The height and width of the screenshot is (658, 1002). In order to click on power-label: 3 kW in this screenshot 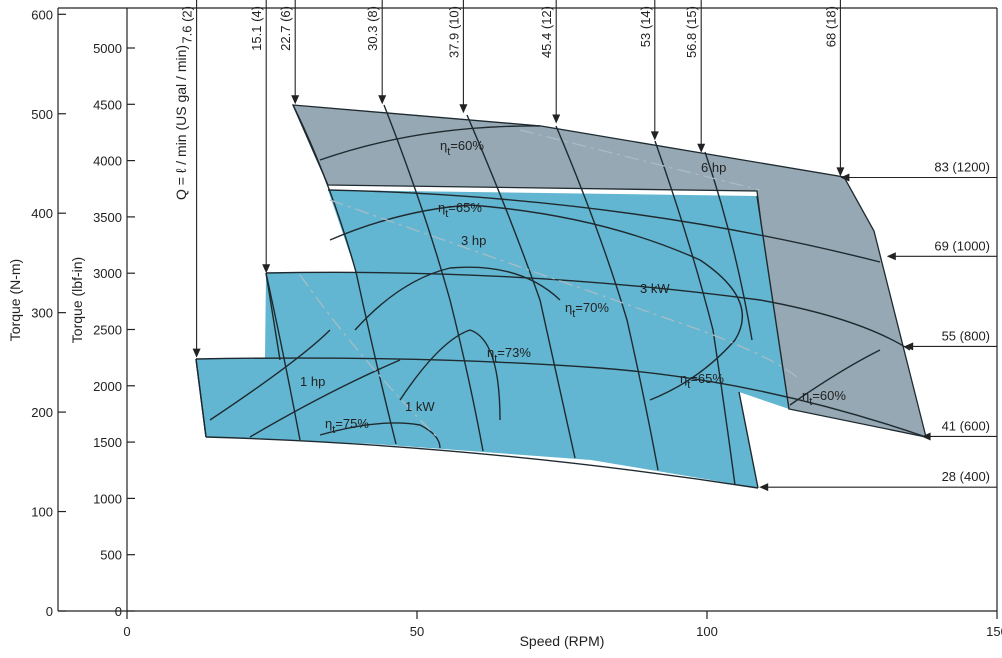, I will do `click(655, 288)`.